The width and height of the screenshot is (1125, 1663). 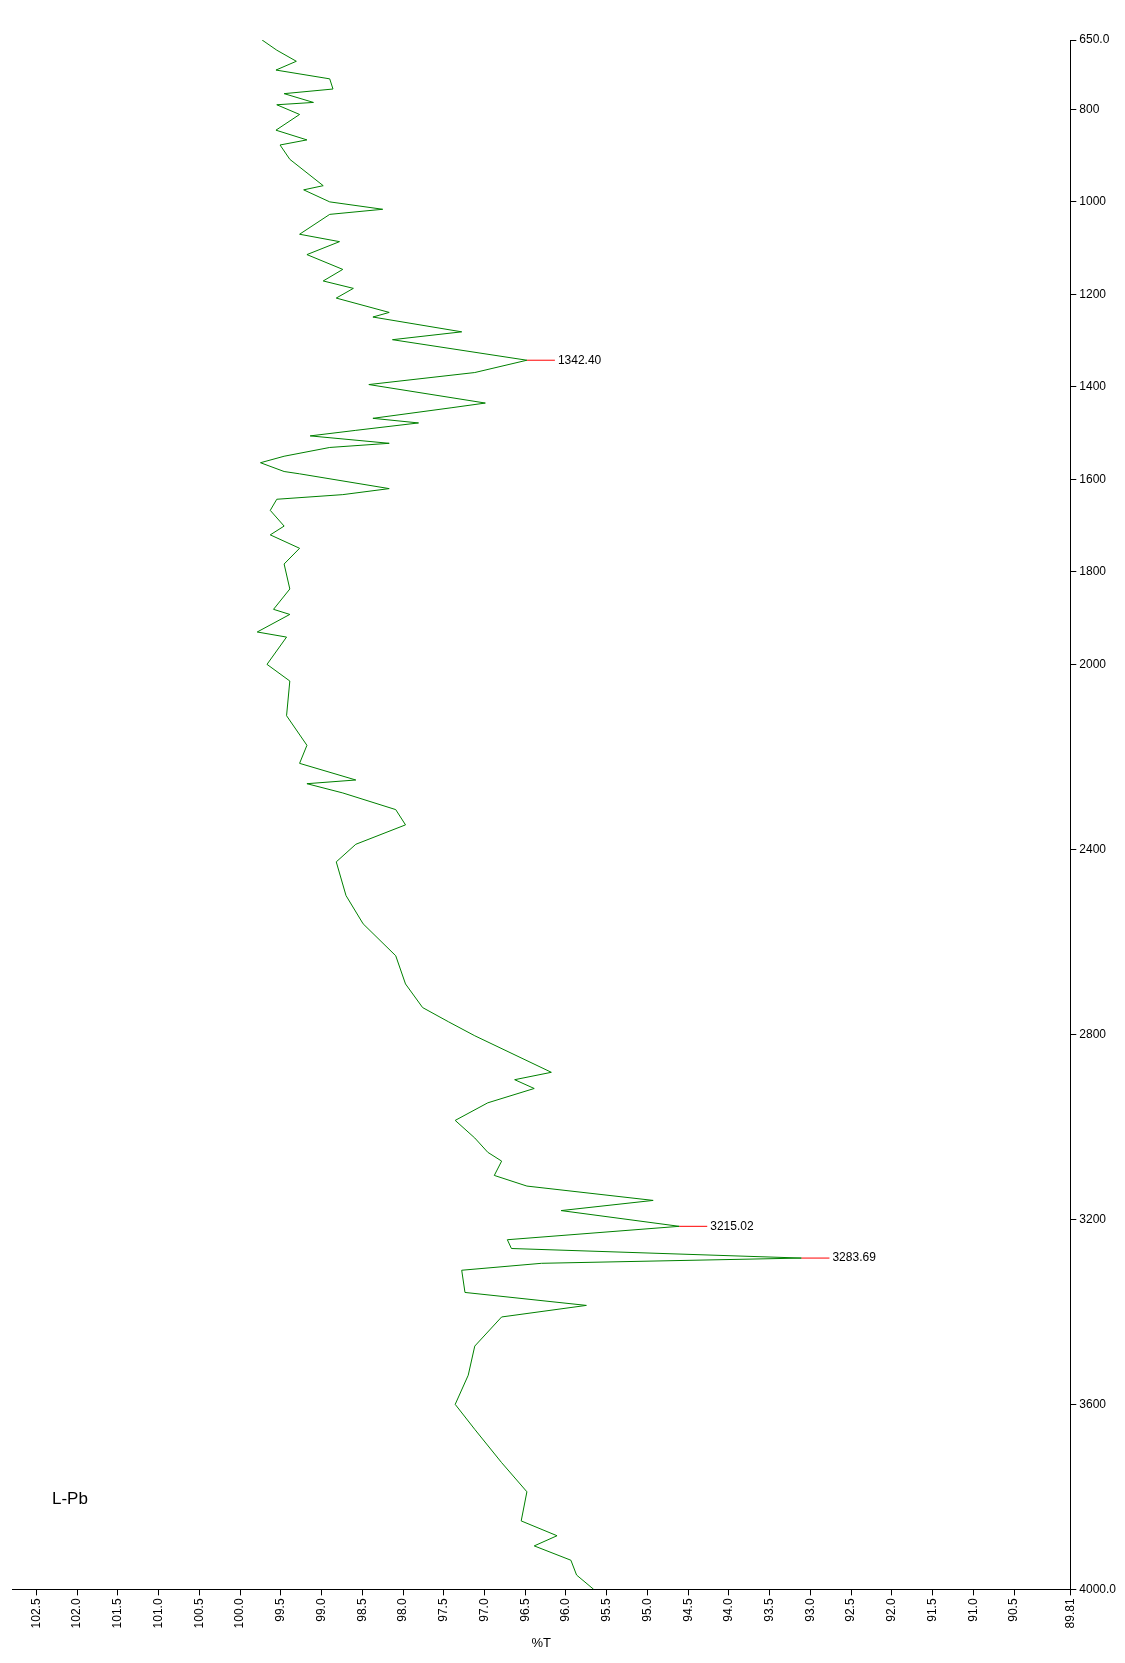 What do you see at coordinates (1069, 1613) in the screenshot?
I see `x-tick-label: 89.81` at bounding box center [1069, 1613].